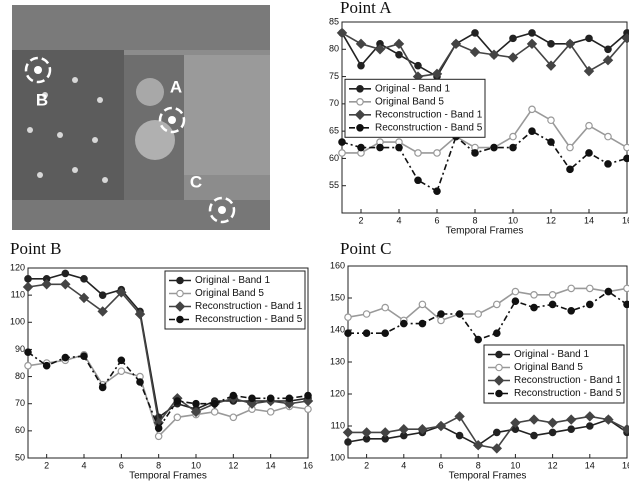 This screenshot has width=629, height=482. What do you see at coordinates (334, 185) in the screenshot?
I see `y-tick-label: 55` at bounding box center [334, 185].